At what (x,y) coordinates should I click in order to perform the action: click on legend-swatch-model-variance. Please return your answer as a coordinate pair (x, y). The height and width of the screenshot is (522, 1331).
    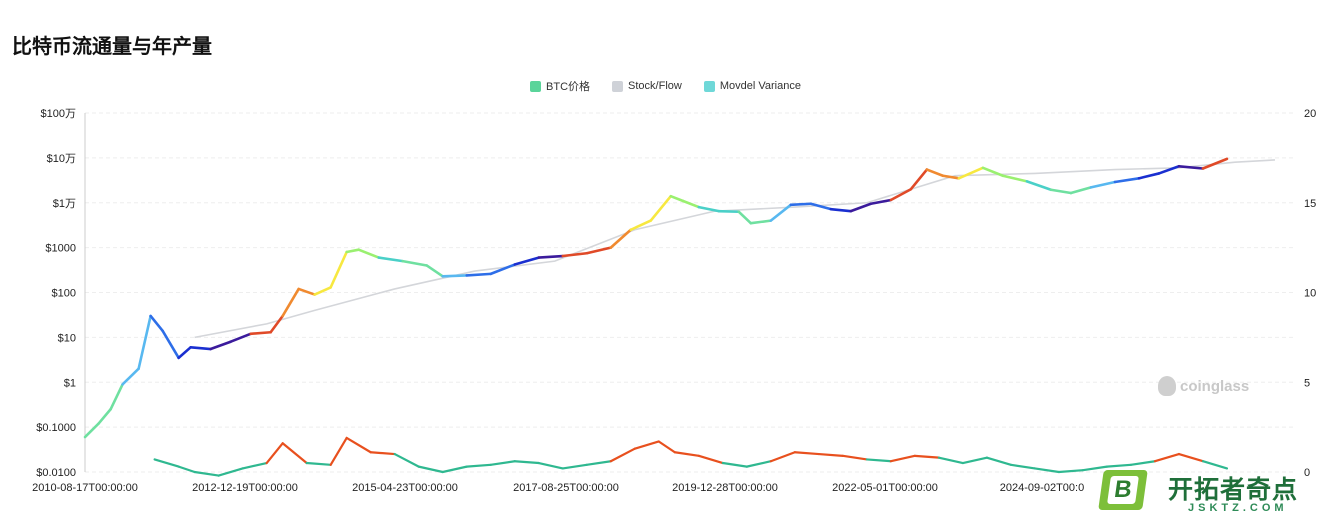
    Looking at the image, I should click on (709, 86).